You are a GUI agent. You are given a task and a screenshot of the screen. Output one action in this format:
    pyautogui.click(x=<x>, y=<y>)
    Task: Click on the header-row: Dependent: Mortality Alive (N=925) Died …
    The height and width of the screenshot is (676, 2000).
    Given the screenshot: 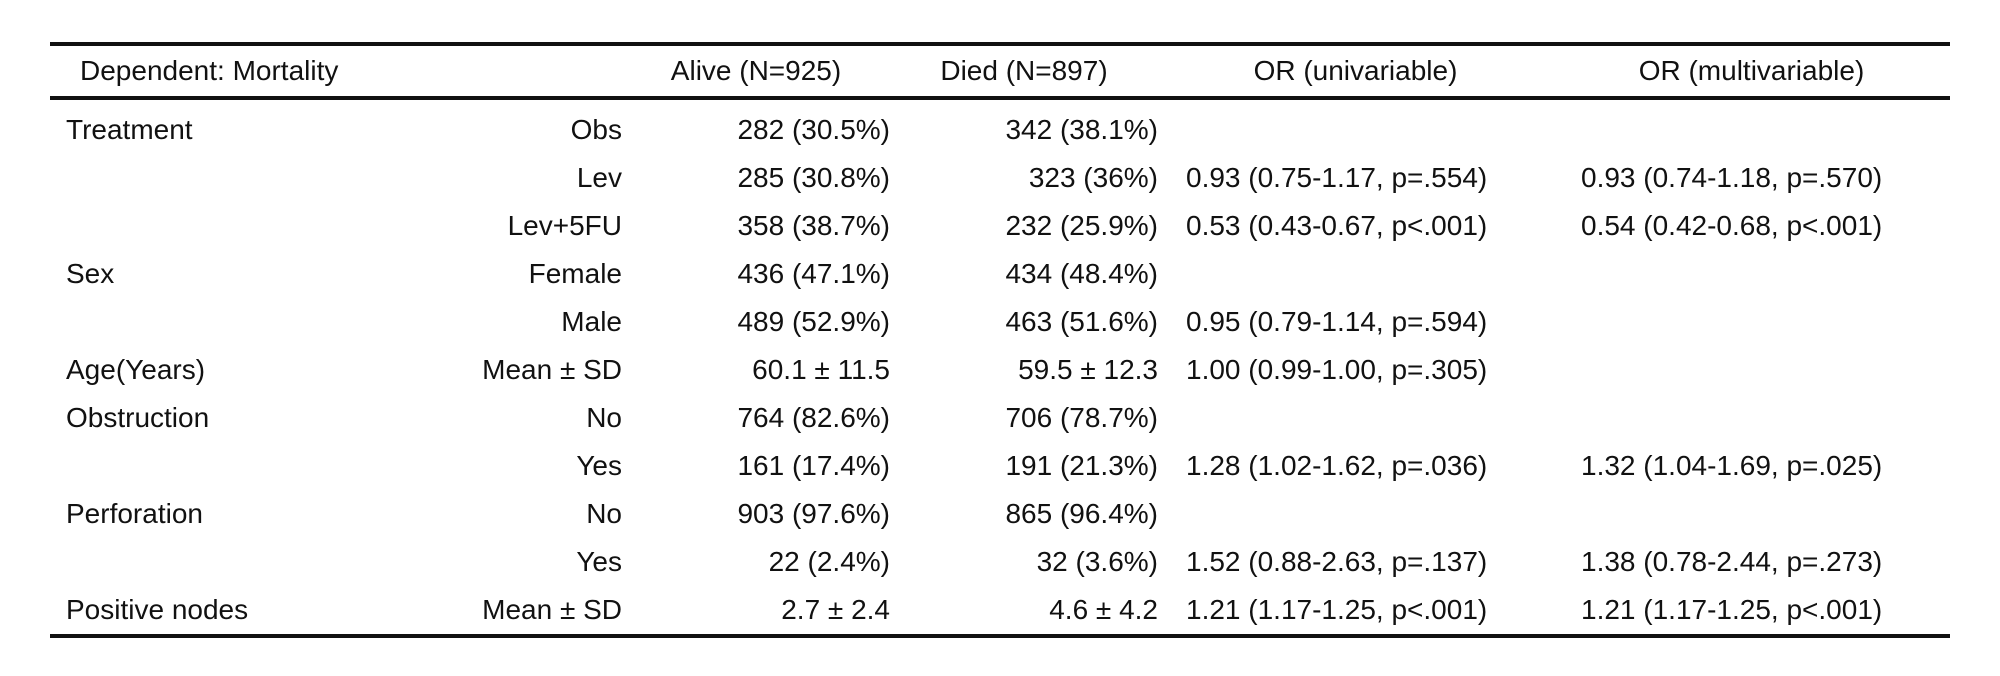 What is the action you would take?
    pyautogui.click(x=1000, y=71)
    